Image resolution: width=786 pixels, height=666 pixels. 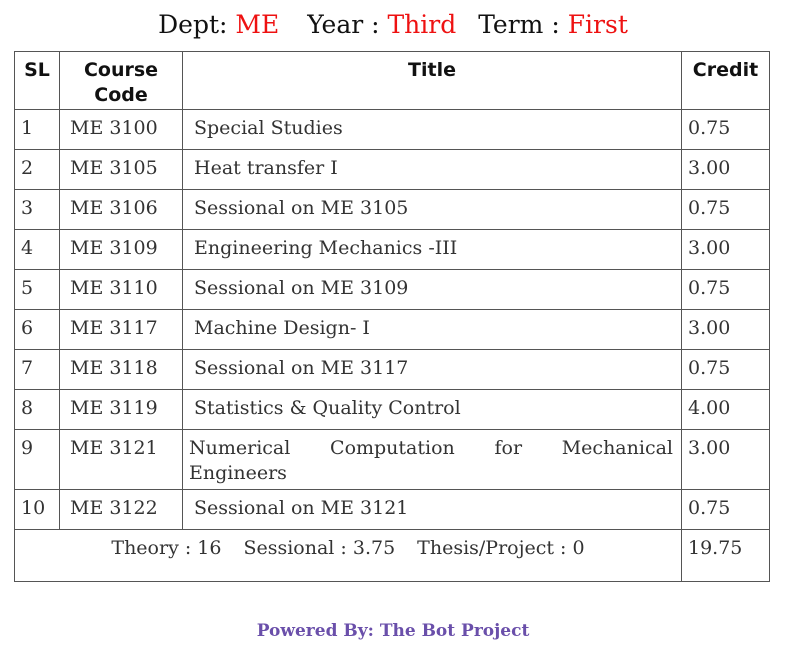 I want to click on table-row: 1 ME 3100 Special Studies 0.75, so click(x=392, y=129).